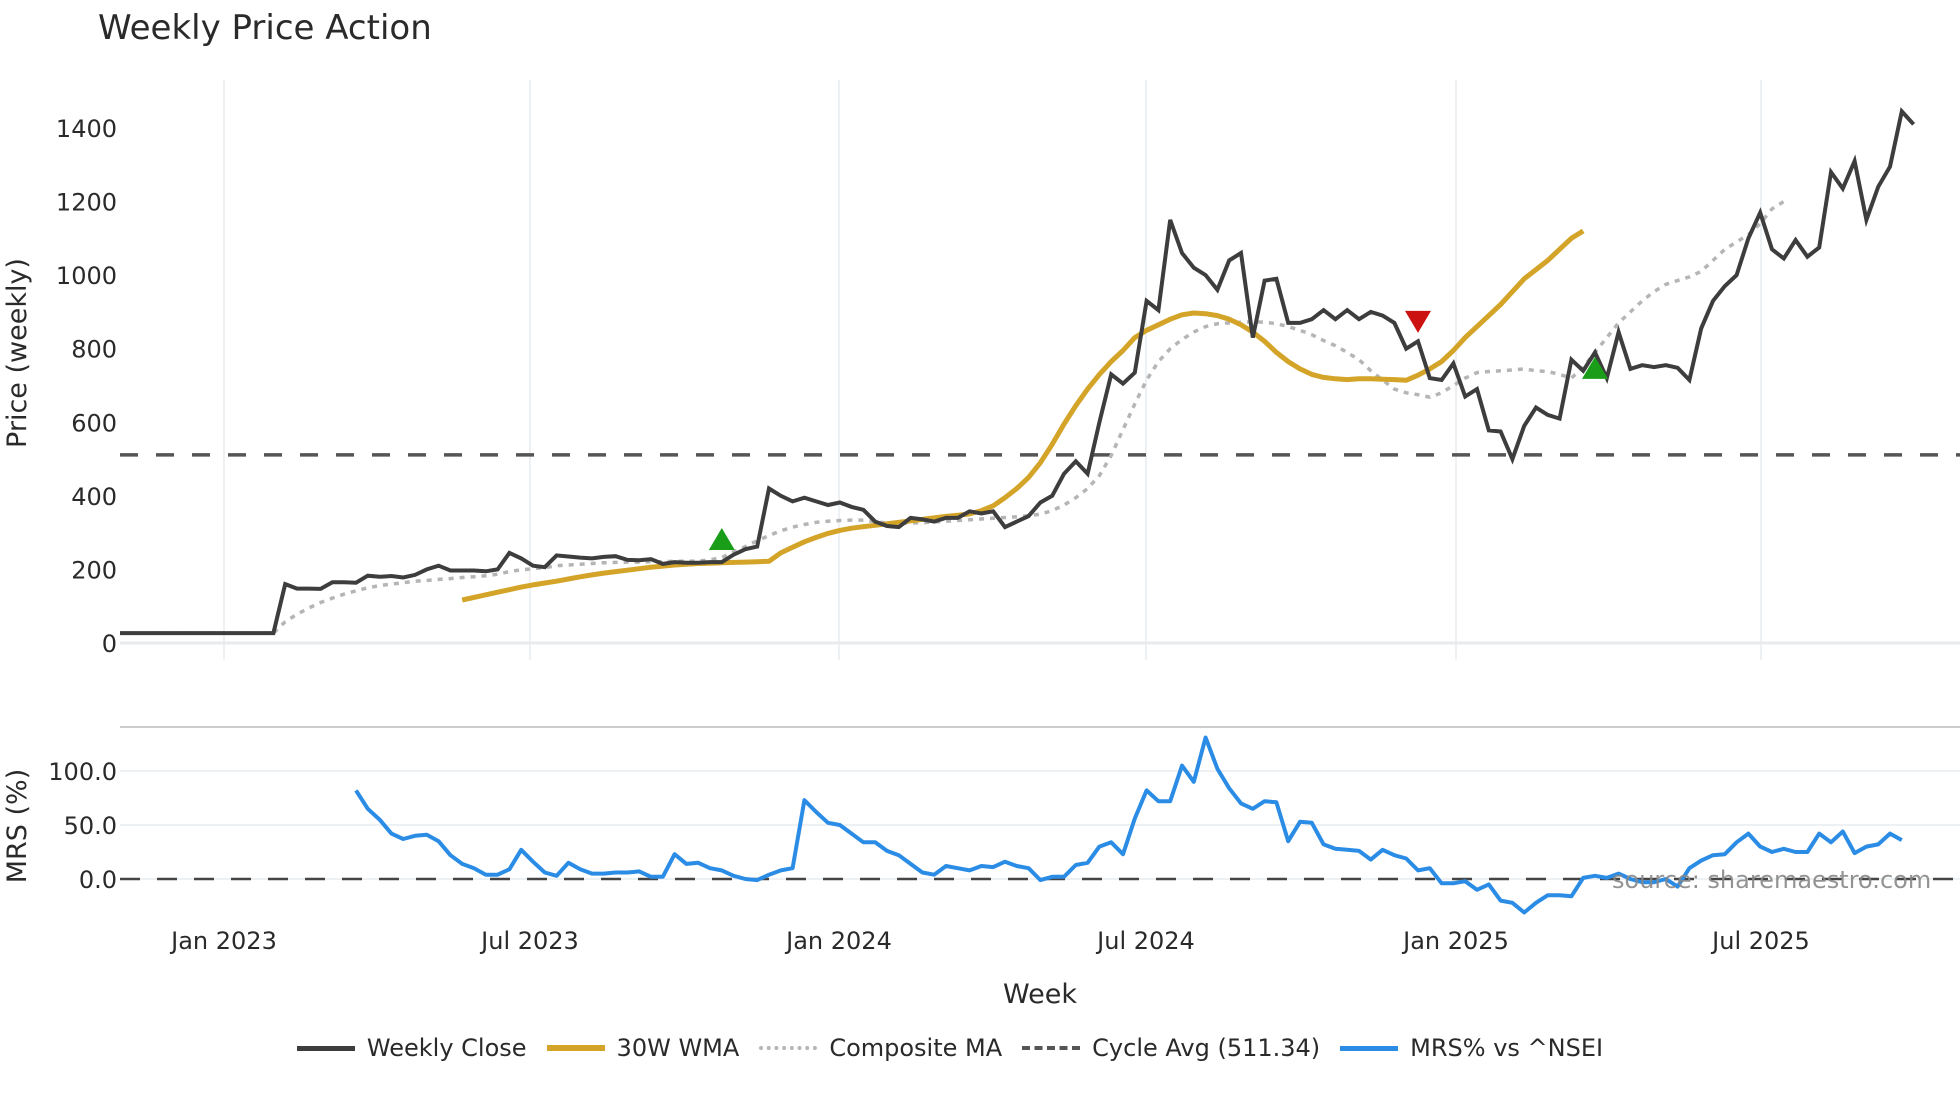 The width and height of the screenshot is (1960, 1102). I want to click on legend-swatch-weekly-close, so click(325, 1048).